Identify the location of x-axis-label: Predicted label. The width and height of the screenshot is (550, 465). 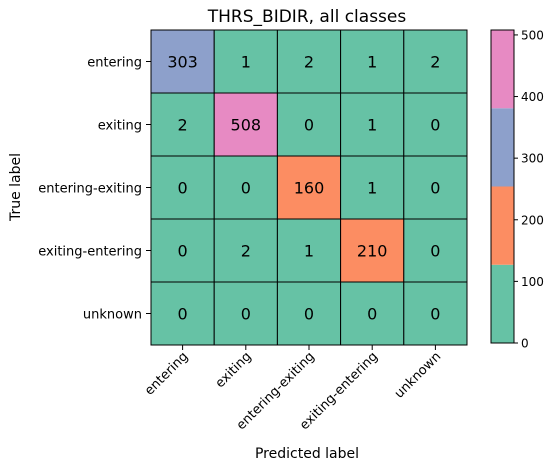
(307, 454).